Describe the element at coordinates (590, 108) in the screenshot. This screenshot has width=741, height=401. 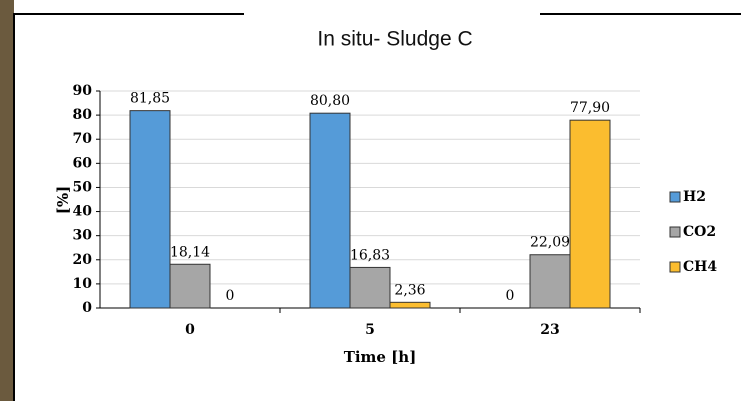
I see `data-label: 77,90` at that location.